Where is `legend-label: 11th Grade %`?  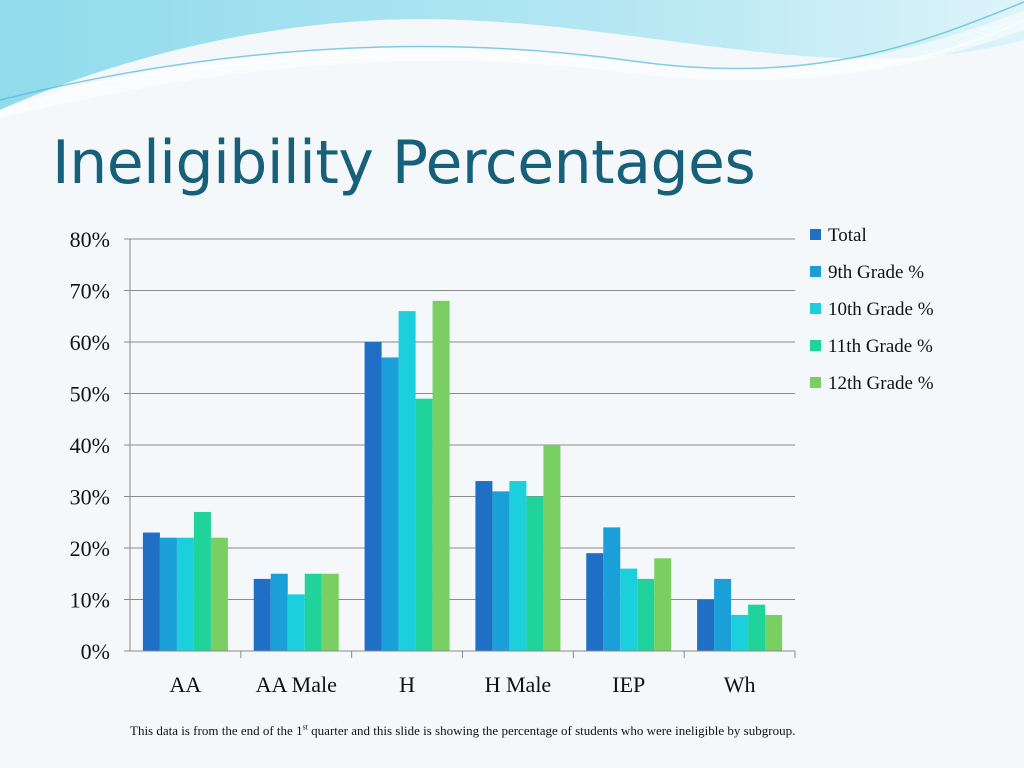
legend-label: 11th Grade % is located at coordinates (880, 346).